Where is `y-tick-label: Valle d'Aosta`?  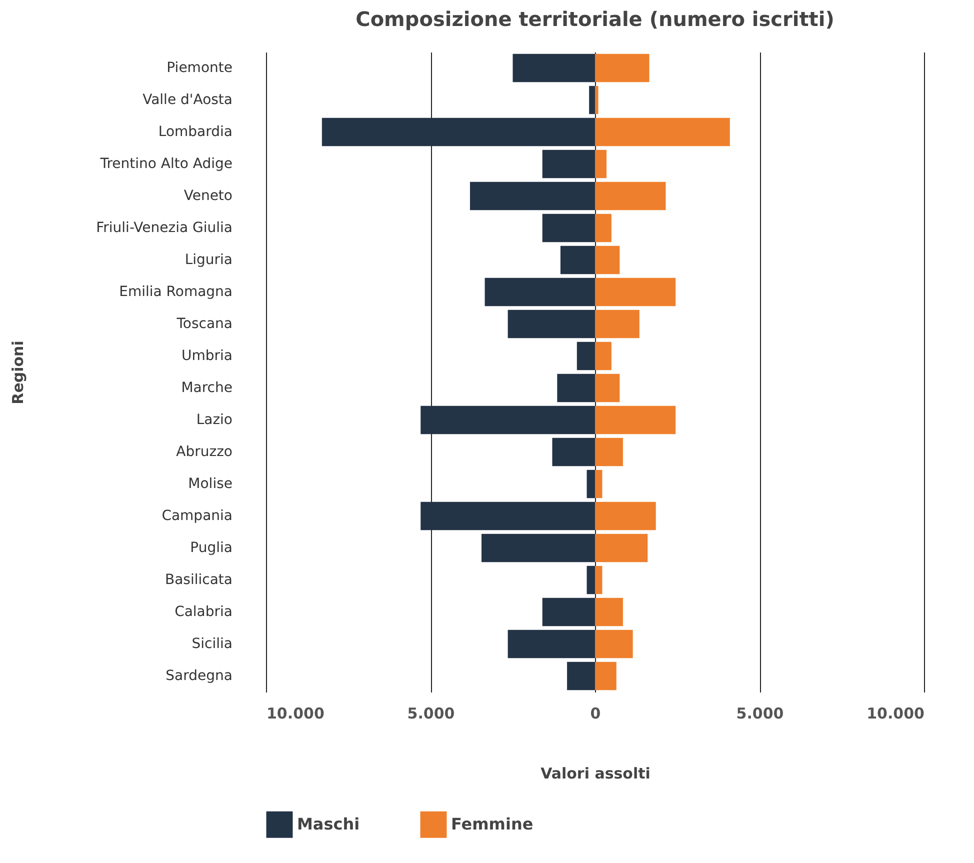
y-tick-label: Valle d'Aosta is located at coordinates (187, 100).